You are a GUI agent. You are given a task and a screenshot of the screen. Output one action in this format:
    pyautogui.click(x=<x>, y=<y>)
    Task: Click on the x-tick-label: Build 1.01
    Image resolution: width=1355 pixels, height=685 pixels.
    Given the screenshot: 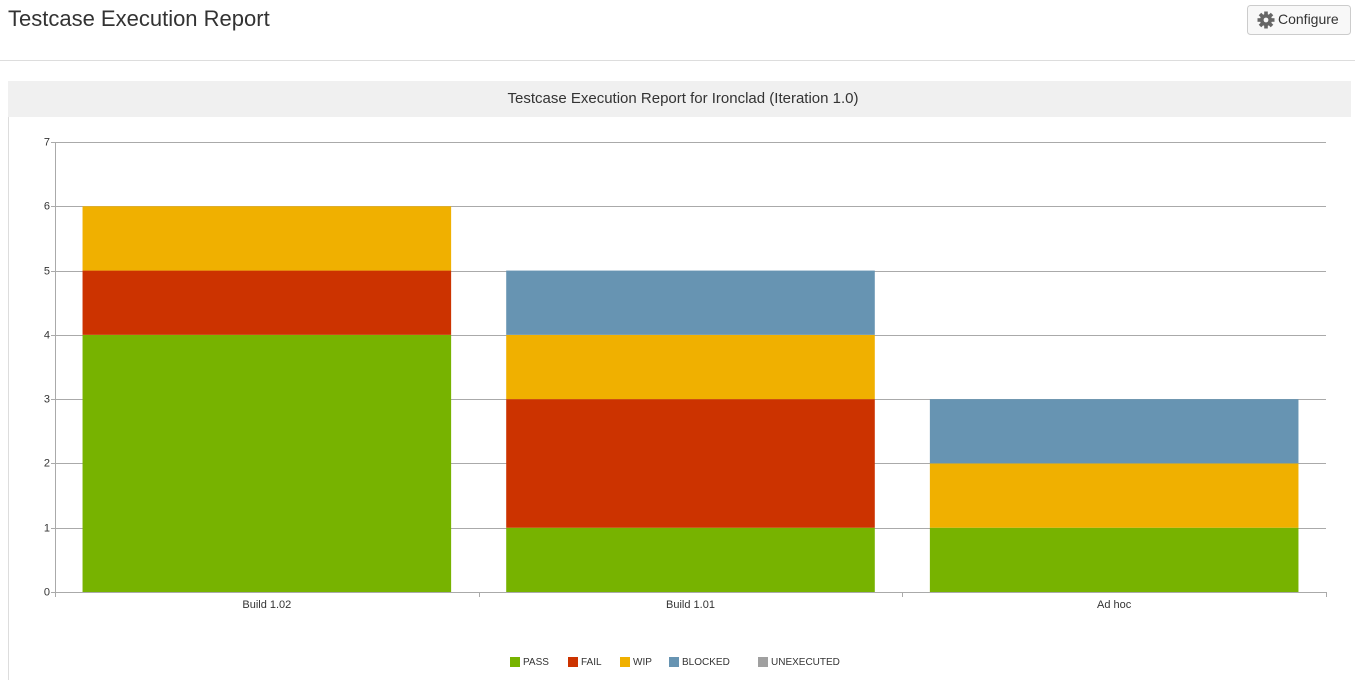 What is the action you would take?
    pyautogui.click(x=690, y=605)
    